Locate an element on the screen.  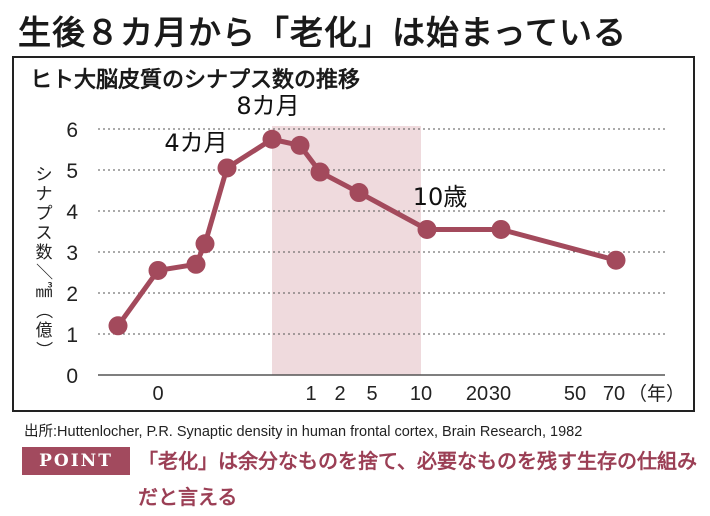
y-axis-label-char: 数 is located at coordinates (44, 253).